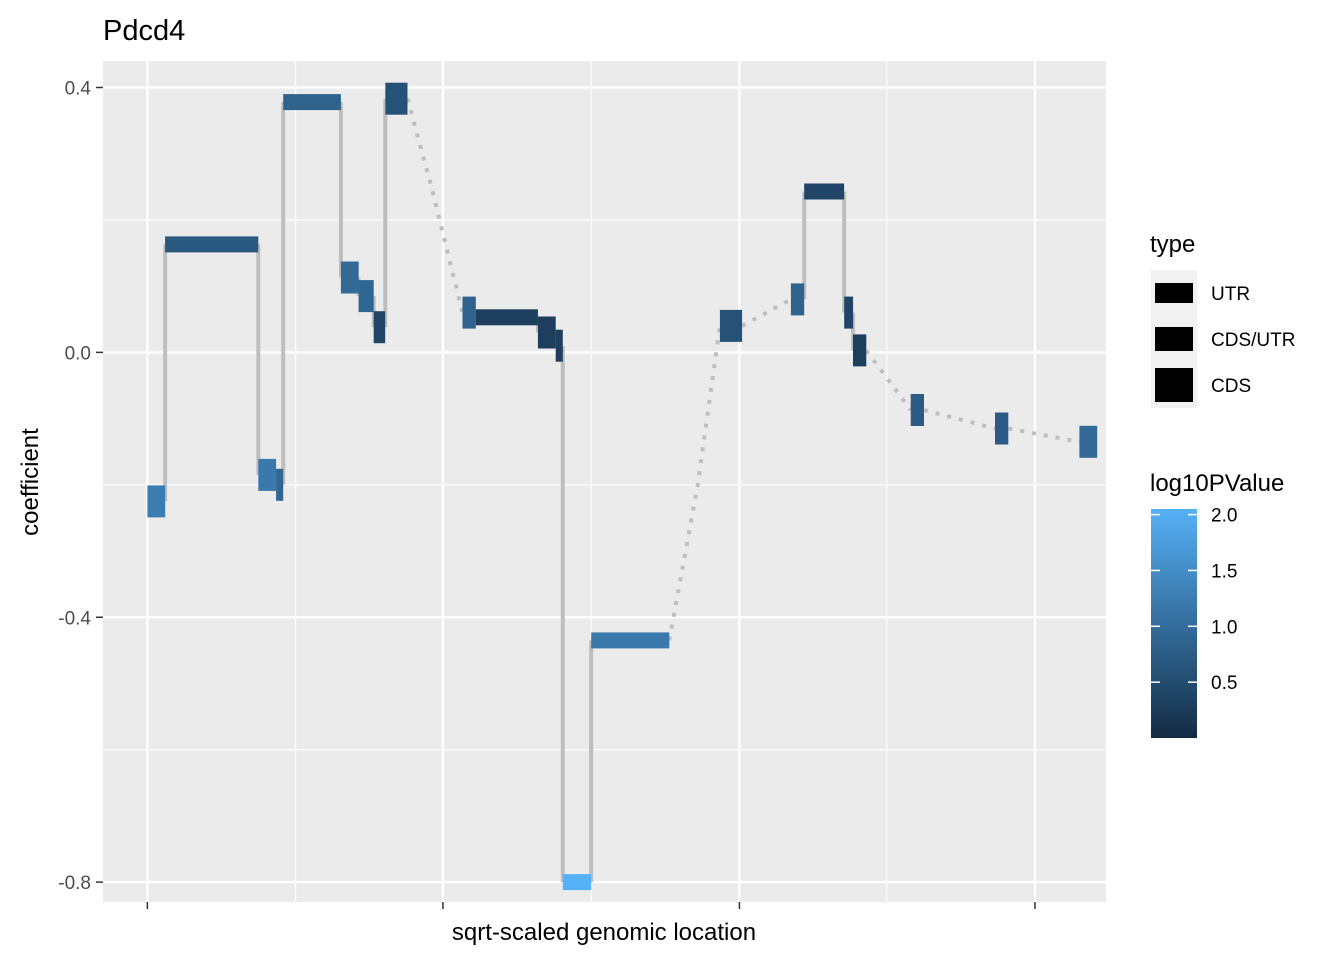 The image size is (1344, 960). I want to click on colorbar-label: 0.5, so click(1224, 683).